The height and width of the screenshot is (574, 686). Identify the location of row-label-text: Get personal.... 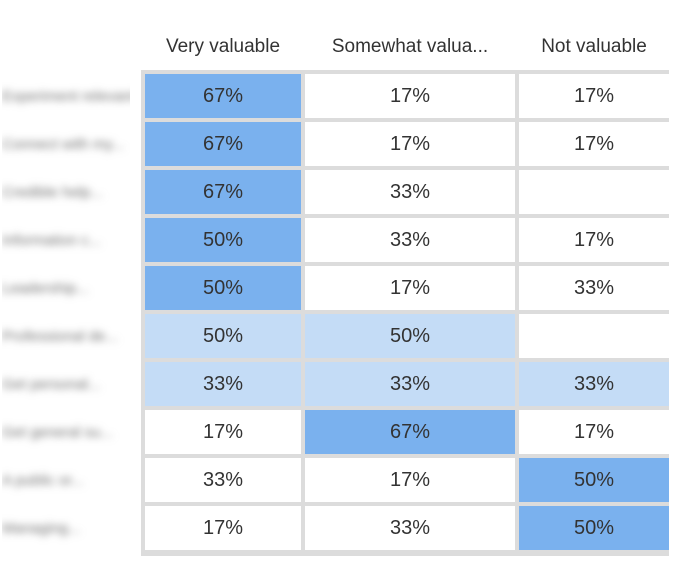
(51, 384).